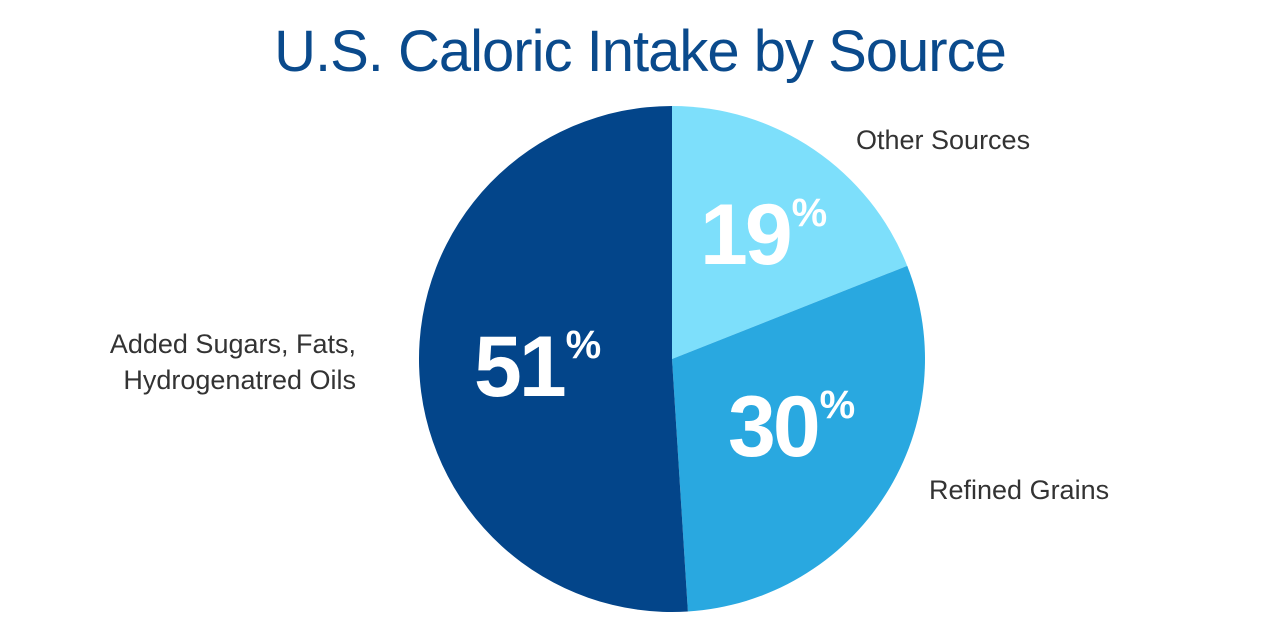 The image size is (1280, 637). I want to click on slice-value-refined-grains: 30%, so click(791, 427).